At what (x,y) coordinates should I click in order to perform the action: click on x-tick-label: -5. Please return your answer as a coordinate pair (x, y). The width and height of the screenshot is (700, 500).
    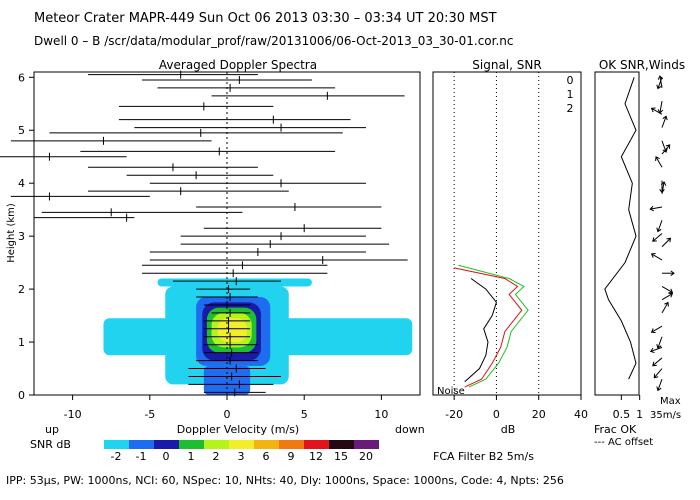
    Looking at the image, I should click on (149, 414).